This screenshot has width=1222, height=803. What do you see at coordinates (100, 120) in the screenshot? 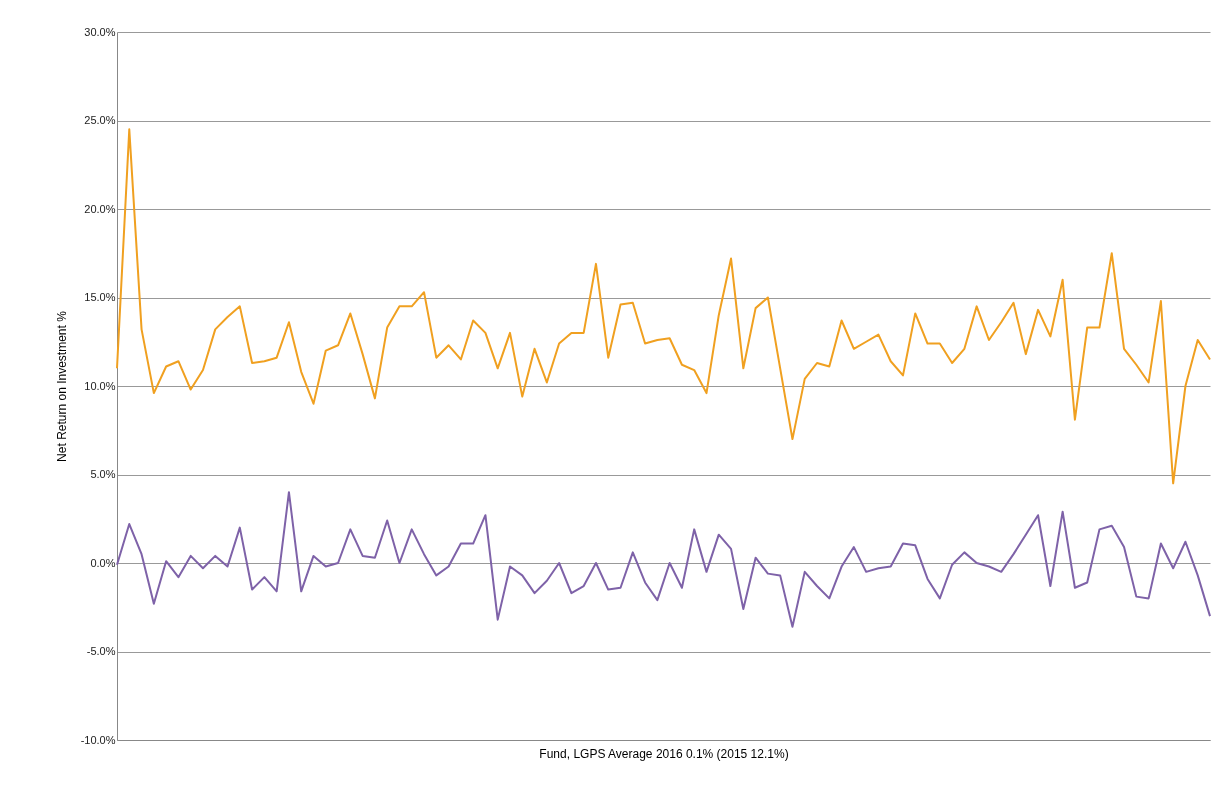
I see `y-tick-label: 25.0%` at bounding box center [100, 120].